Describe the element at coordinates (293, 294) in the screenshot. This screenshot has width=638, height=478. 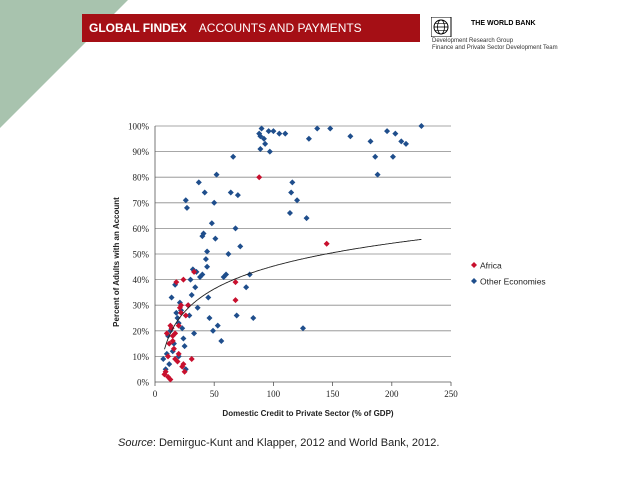
I see `trendline` at that location.